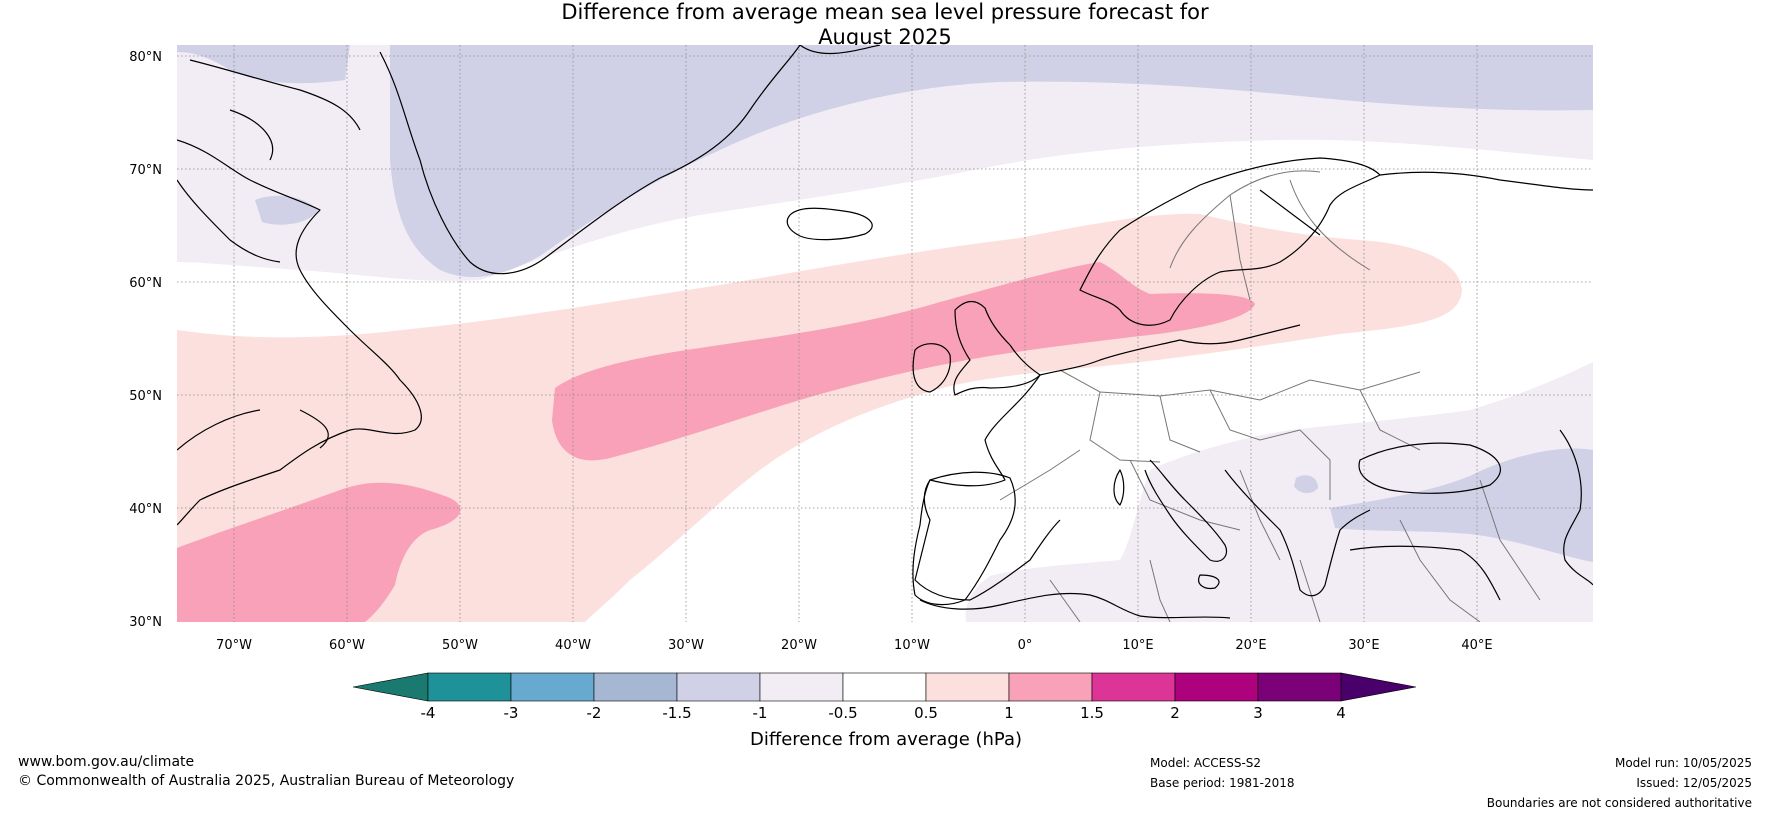 This screenshot has height=816, width=1770. I want to click on anomaly-region-neg-1-5-to-neg-1-labrador, so click(286, 210).